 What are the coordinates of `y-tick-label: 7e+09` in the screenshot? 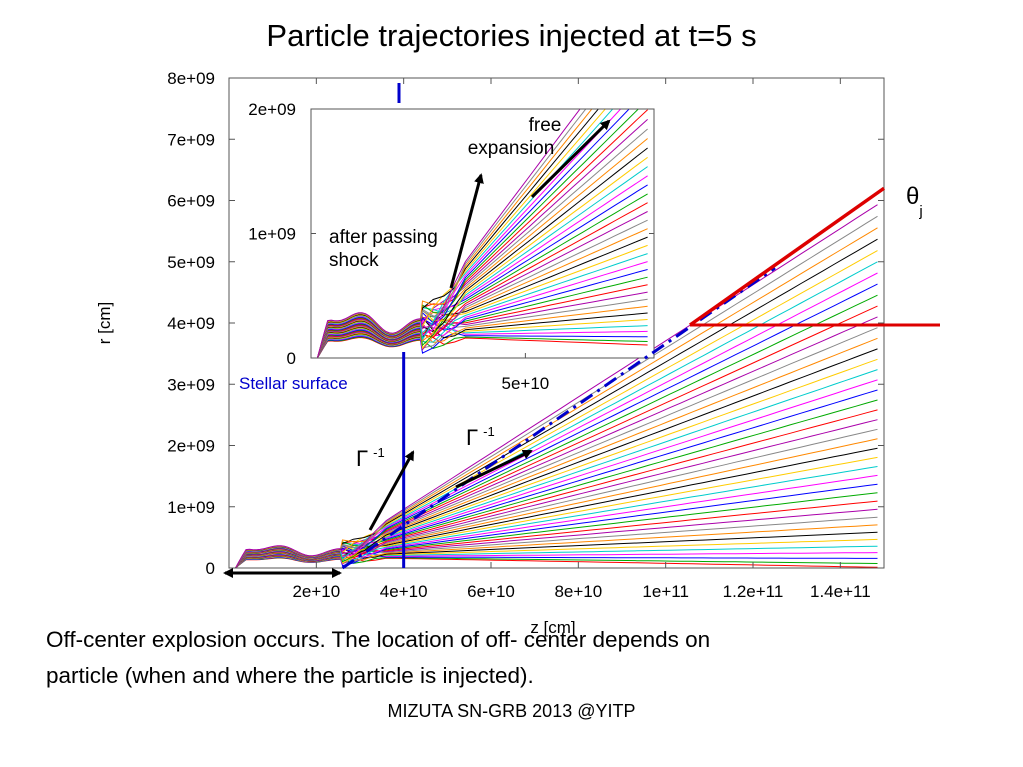 It's located at (191, 139).